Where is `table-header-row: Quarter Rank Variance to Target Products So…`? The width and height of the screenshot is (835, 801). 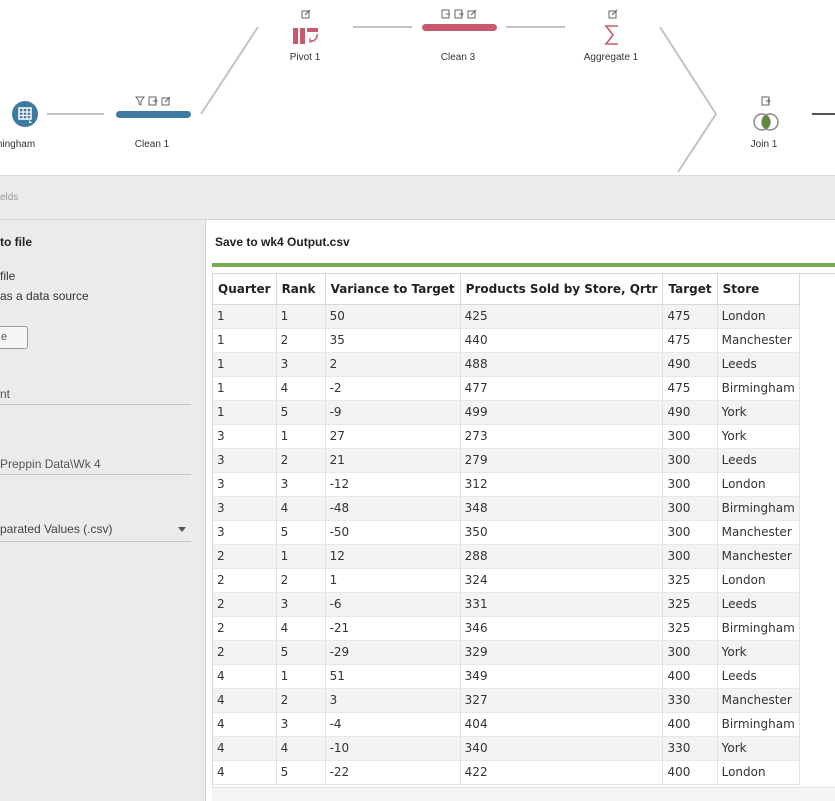
table-header-row: Quarter Rank Variance to Target Products So… is located at coordinates (506, 289).